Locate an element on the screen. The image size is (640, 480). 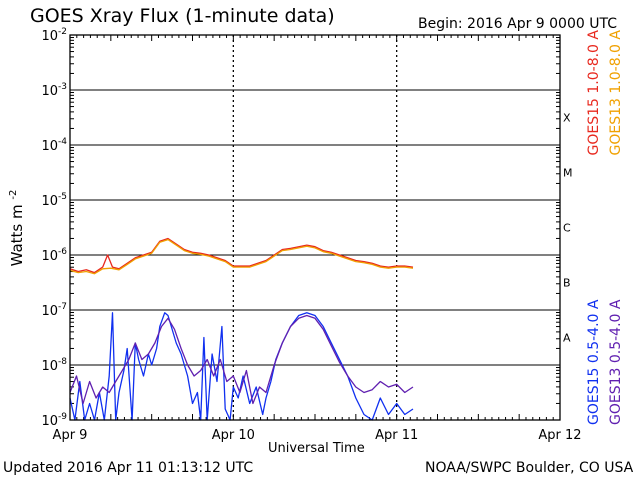
y-tick-label: 10⁻⁸ is located at coordinates (54, 365).